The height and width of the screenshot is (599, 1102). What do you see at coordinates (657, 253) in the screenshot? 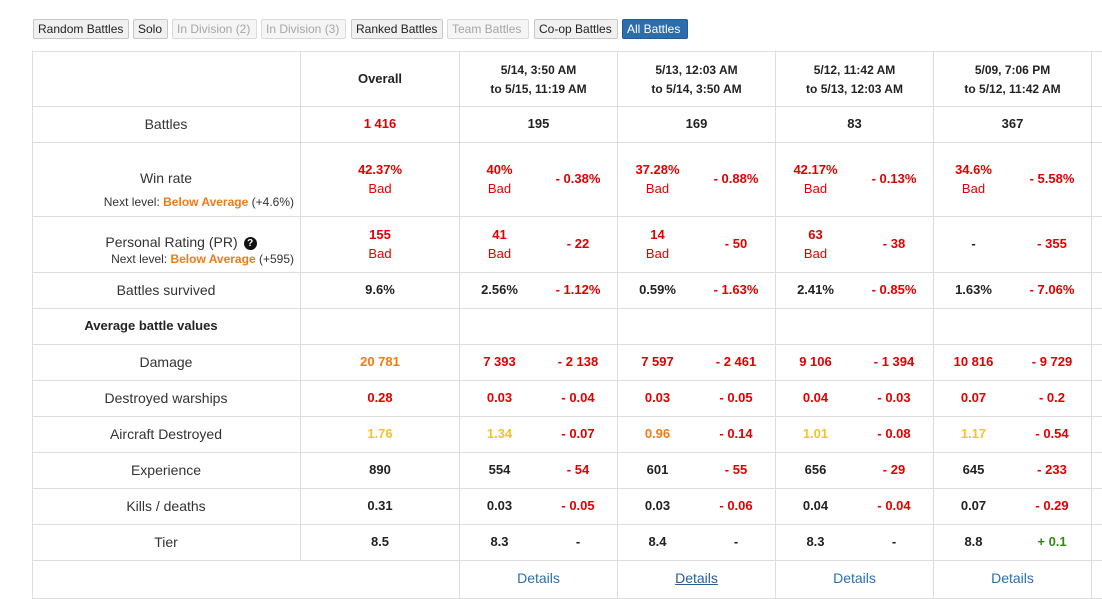
I see `pr-period-2-rating: Bad` at bounding box center [657, 253].